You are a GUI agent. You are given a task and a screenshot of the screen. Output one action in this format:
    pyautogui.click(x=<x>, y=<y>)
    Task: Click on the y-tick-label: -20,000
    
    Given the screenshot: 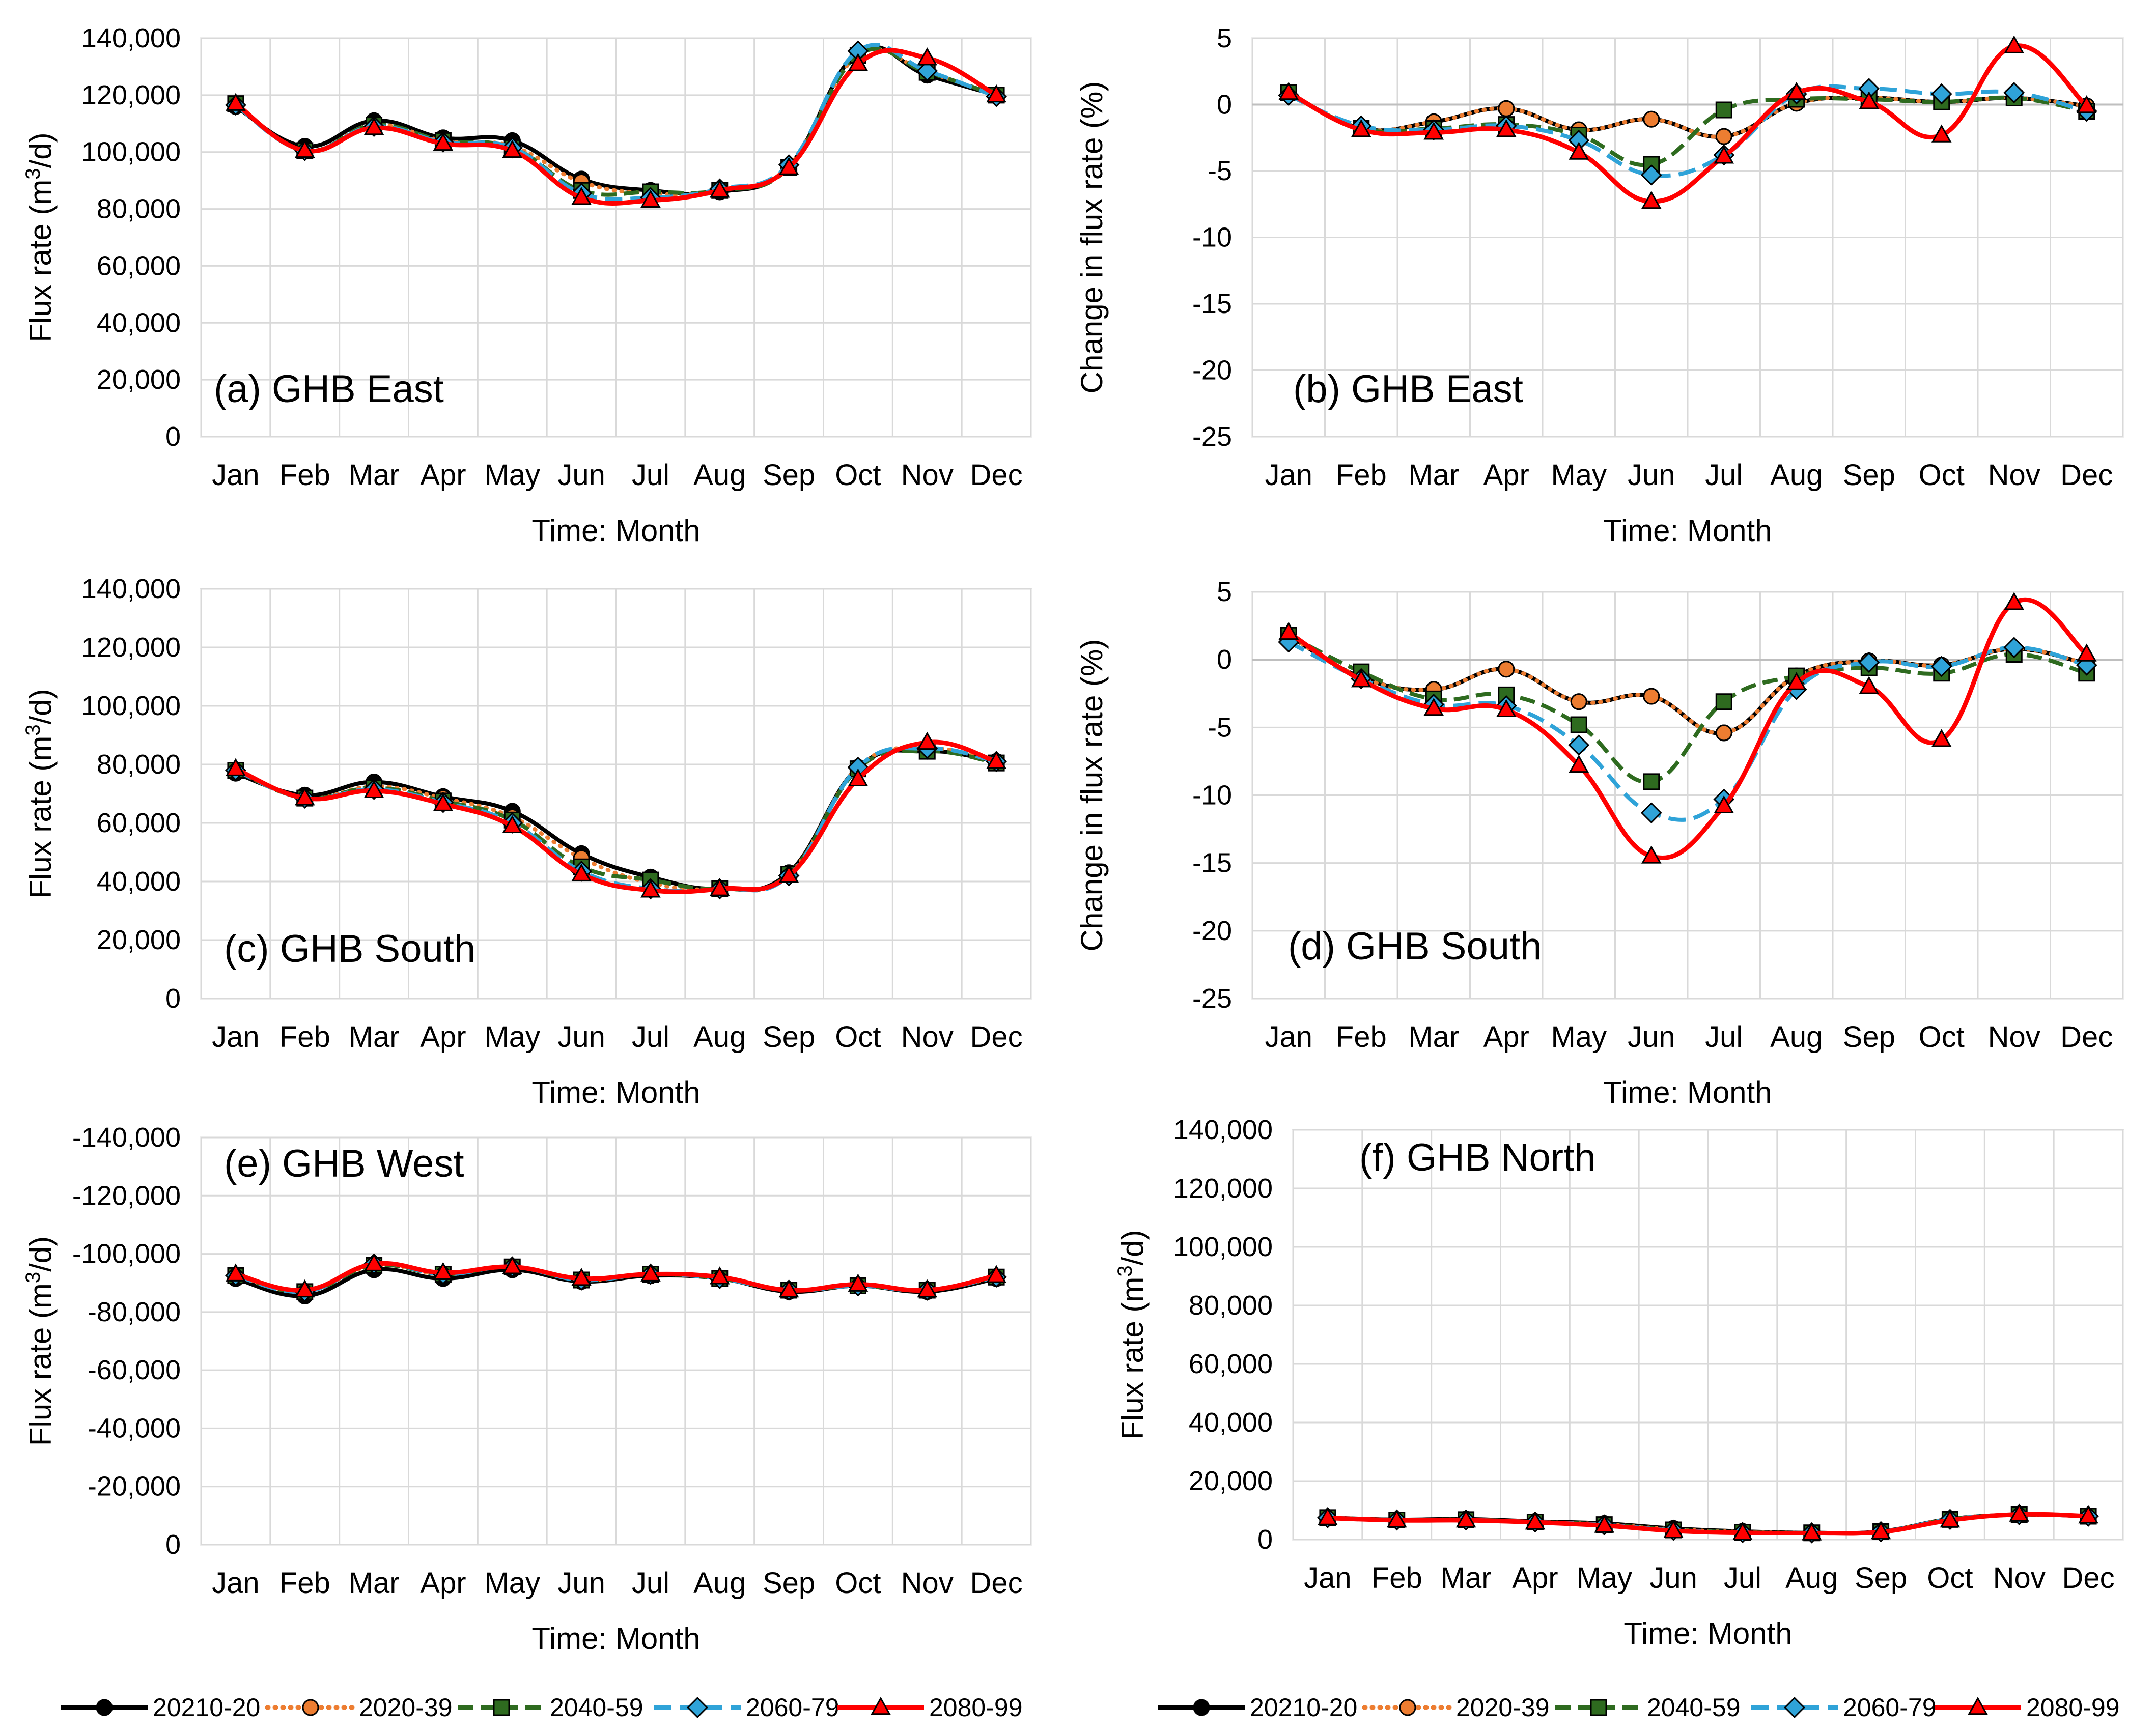 What is the action you would take?
    pyautogui.click(x=134, y=1486)
    